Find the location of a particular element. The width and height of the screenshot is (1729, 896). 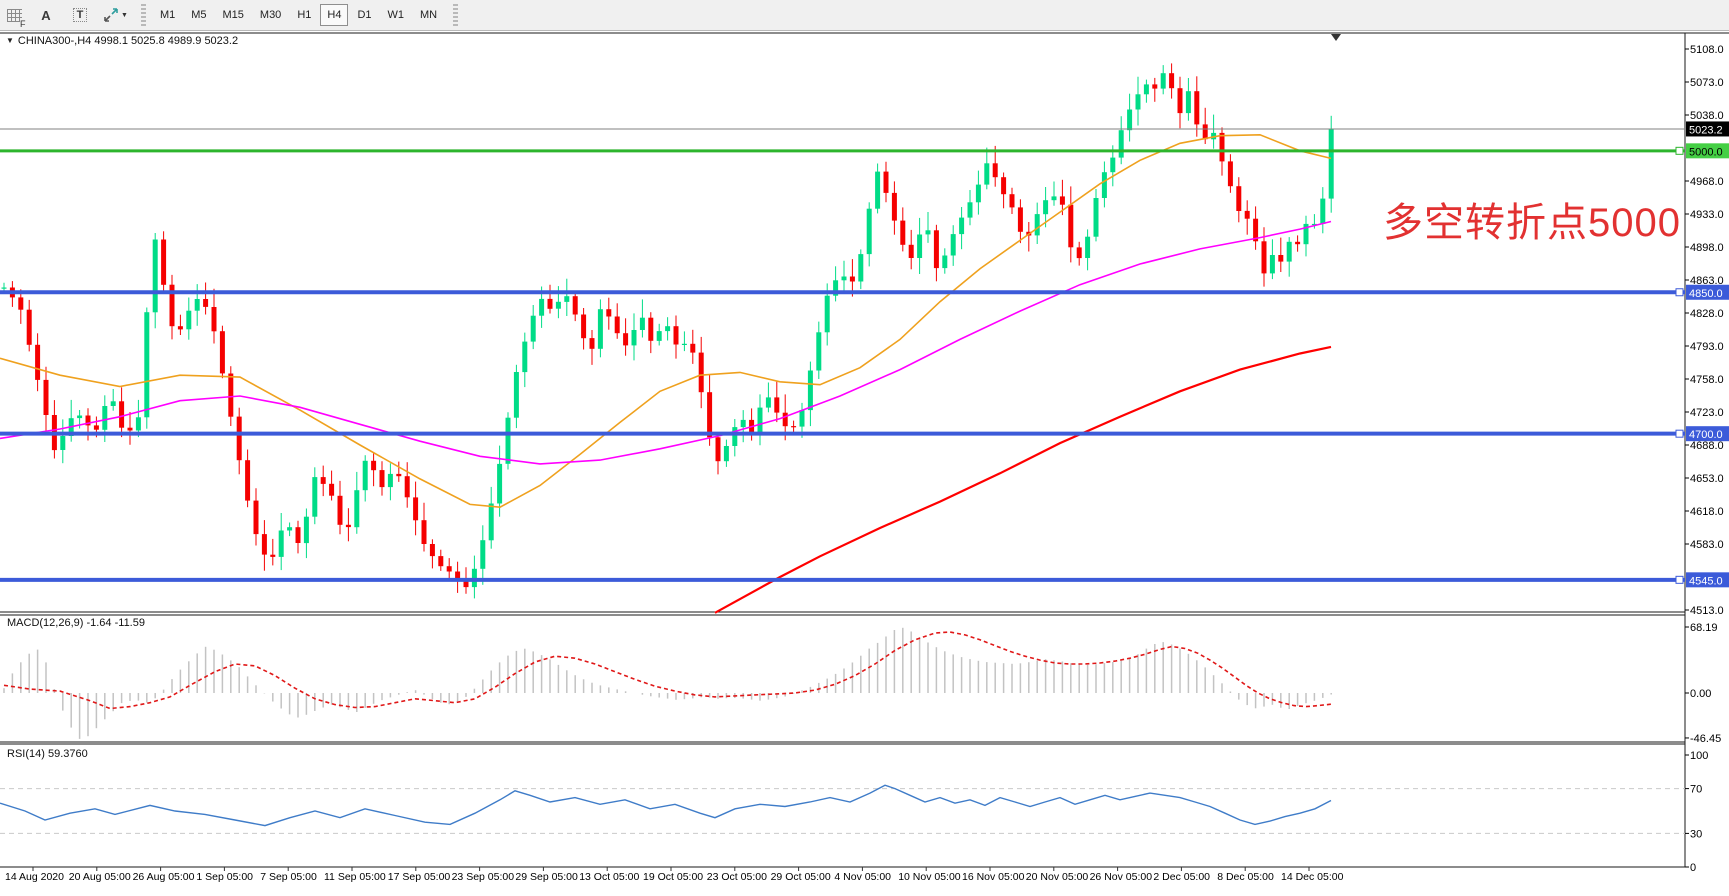

top-toolbar: F A T ▼ M1 M5 M15 M30 H1 H4 D1 W1 MN is located at coordinates (864, 15).